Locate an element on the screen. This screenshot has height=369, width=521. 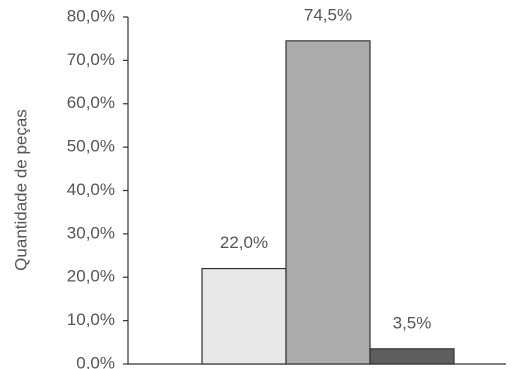
y-tick-label: 10,0% is located at coordinates (91, 319).